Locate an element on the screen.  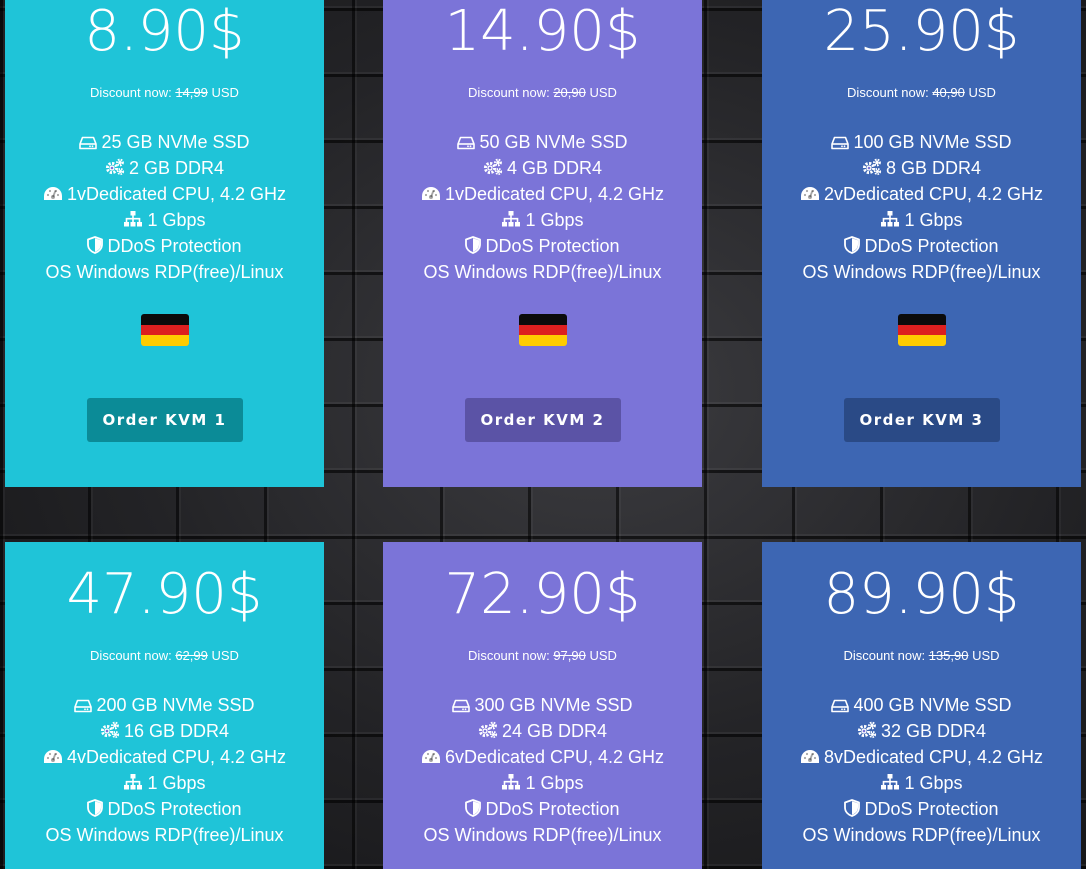
plan-price: 14.90$ is located at coordinates (542, 32).